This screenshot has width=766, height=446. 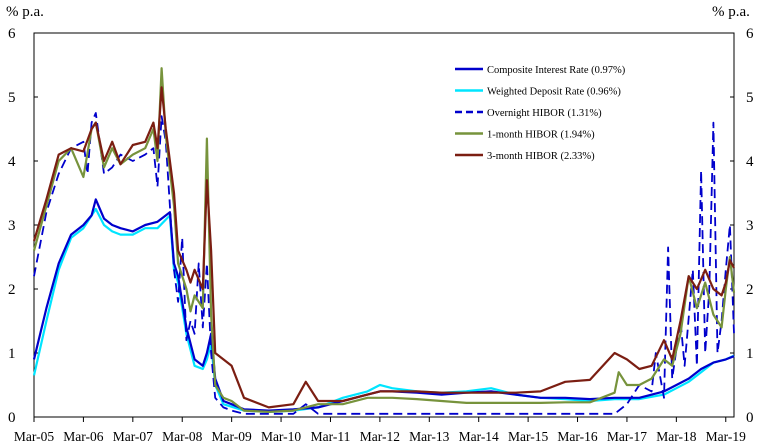 What do you see at coordinates (12, 354) in the screenshot?
I see `y-tick-label-left: 1` at bounding box center [12, 354].